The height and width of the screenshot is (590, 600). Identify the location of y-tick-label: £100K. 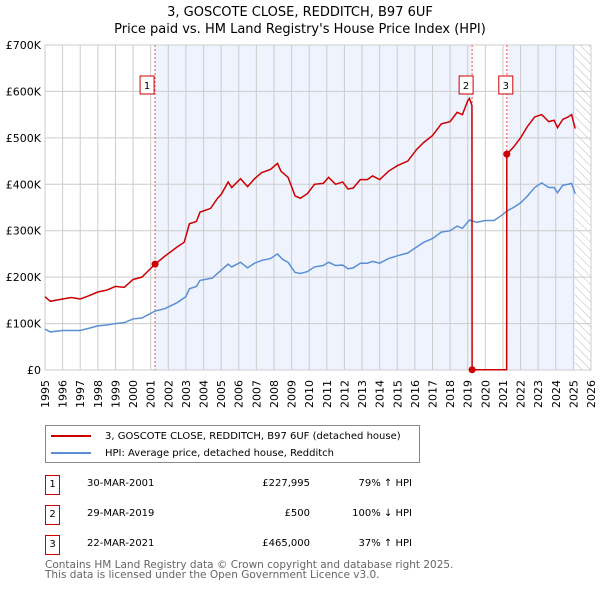
(24, 324).